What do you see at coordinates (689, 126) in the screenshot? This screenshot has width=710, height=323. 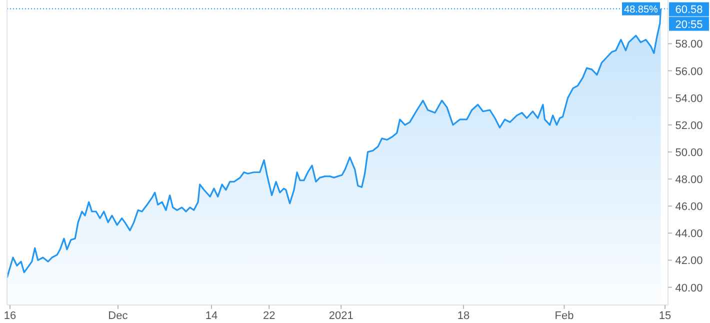 I see `y-tick-label: 52.00` at bounding box center [689, 126].